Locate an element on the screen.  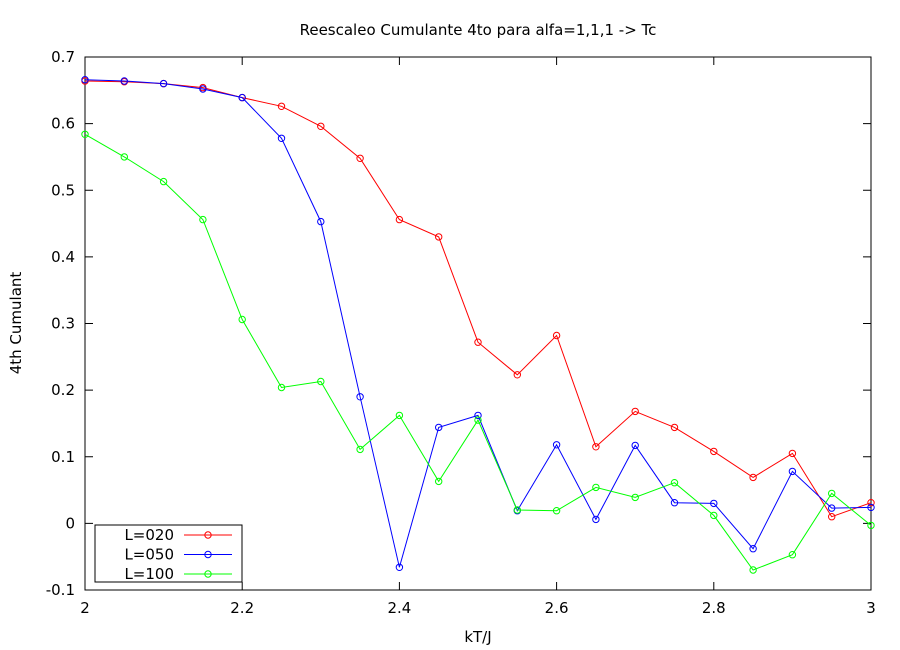
x-tick-label: 2.4 is located at coordinates (399, 608).